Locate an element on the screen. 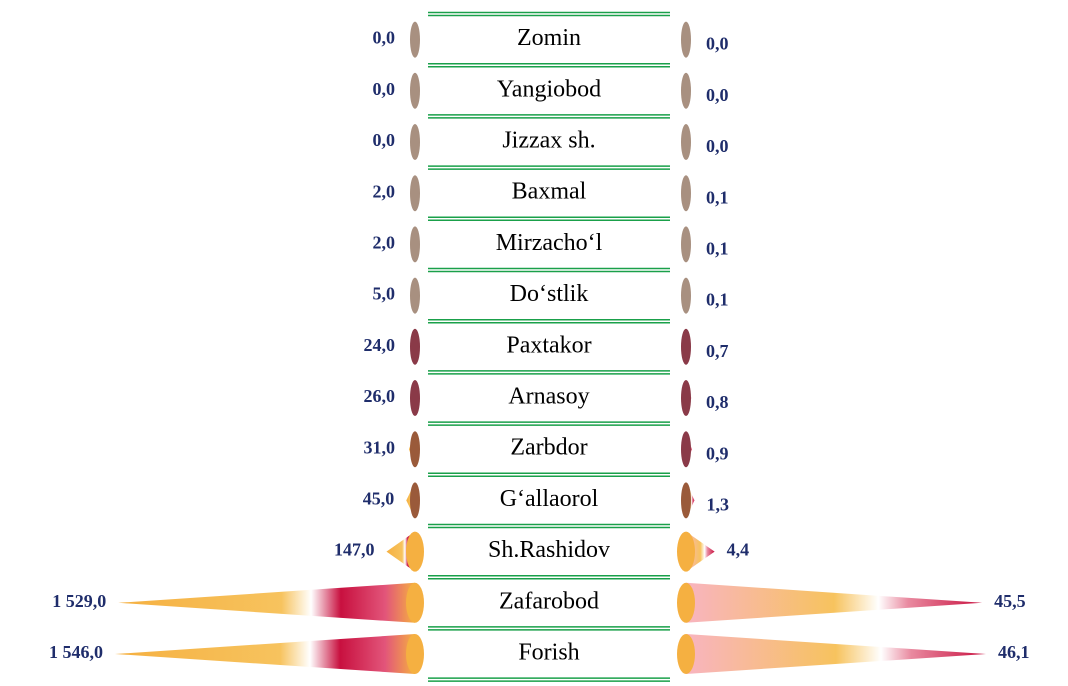 The height and width of the screenshot is (686, 1068). value-label: 147,0 is located at coordinates (354, 550).